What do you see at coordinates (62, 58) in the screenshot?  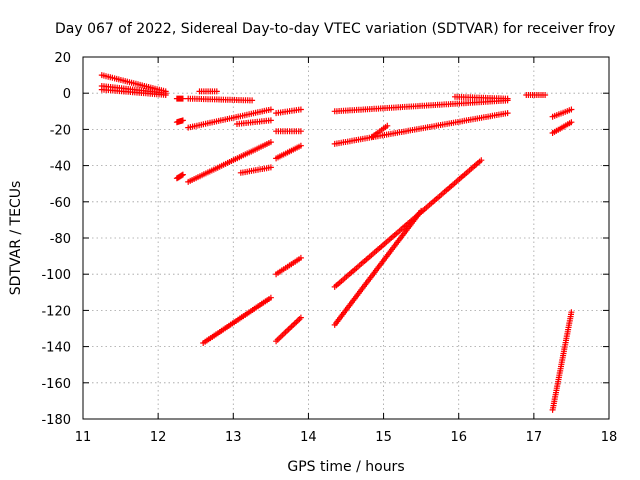 I see `y-tick-label: 20` at bounding box center [62, 58].